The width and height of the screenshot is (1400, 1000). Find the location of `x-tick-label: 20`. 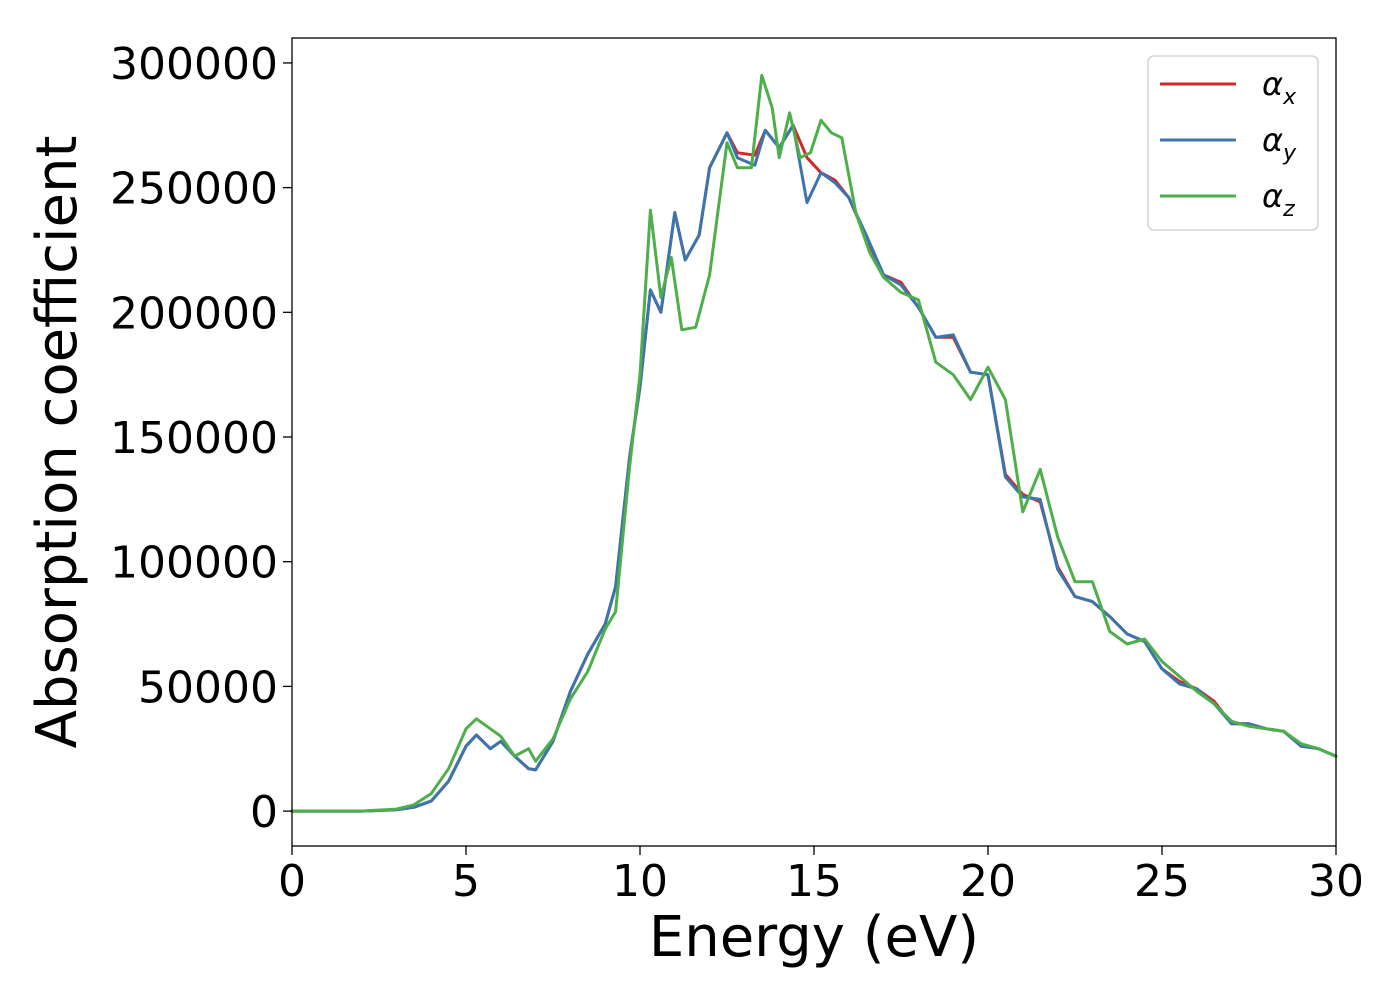

x-tick-label: 20 is located at coordinates (988, 881).